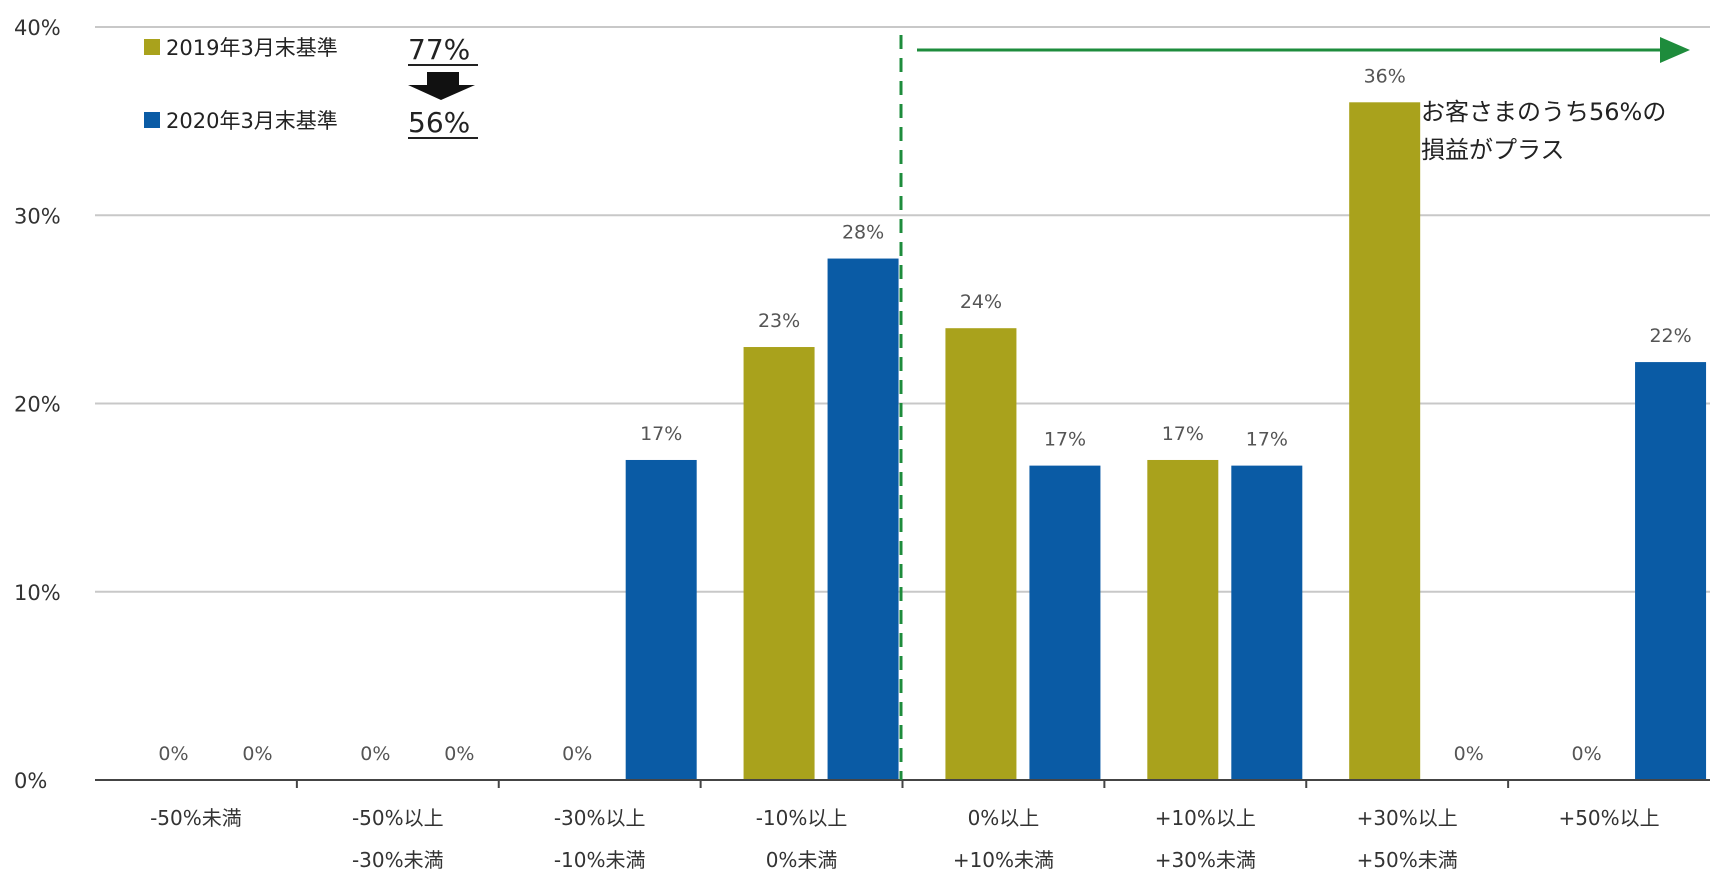 This screenshot has height=872, width=1710. What do you see at coordinates (802, 860) in the screenshot?
I see `x-tick-label: 0%未満` at bounding box center [802, 860].